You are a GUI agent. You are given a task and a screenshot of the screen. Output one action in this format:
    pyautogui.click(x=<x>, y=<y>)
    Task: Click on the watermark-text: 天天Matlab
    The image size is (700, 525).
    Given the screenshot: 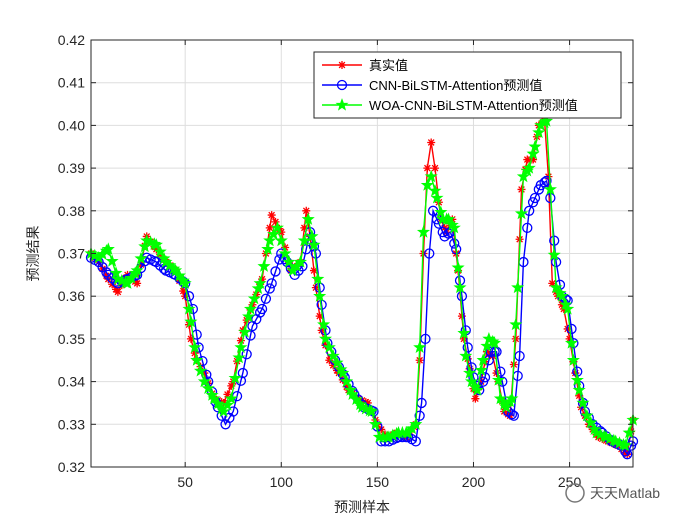 What is the action you would take?
    pyautogui.click(x=625, y=493)
    